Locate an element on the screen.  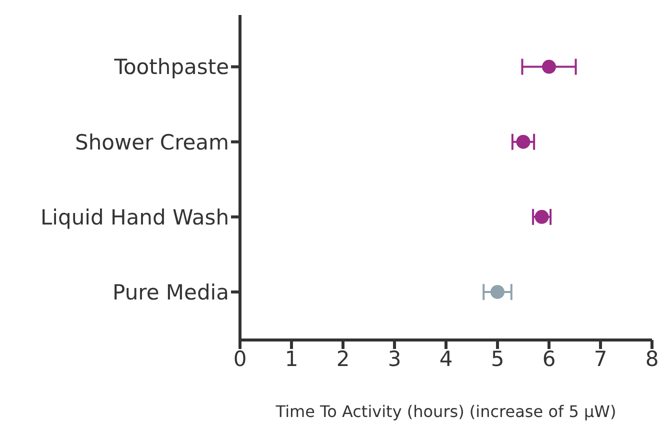
x-axis-title: Time To Activity (hours) (increase of 5 μW) is located at coordinates (445, 411).